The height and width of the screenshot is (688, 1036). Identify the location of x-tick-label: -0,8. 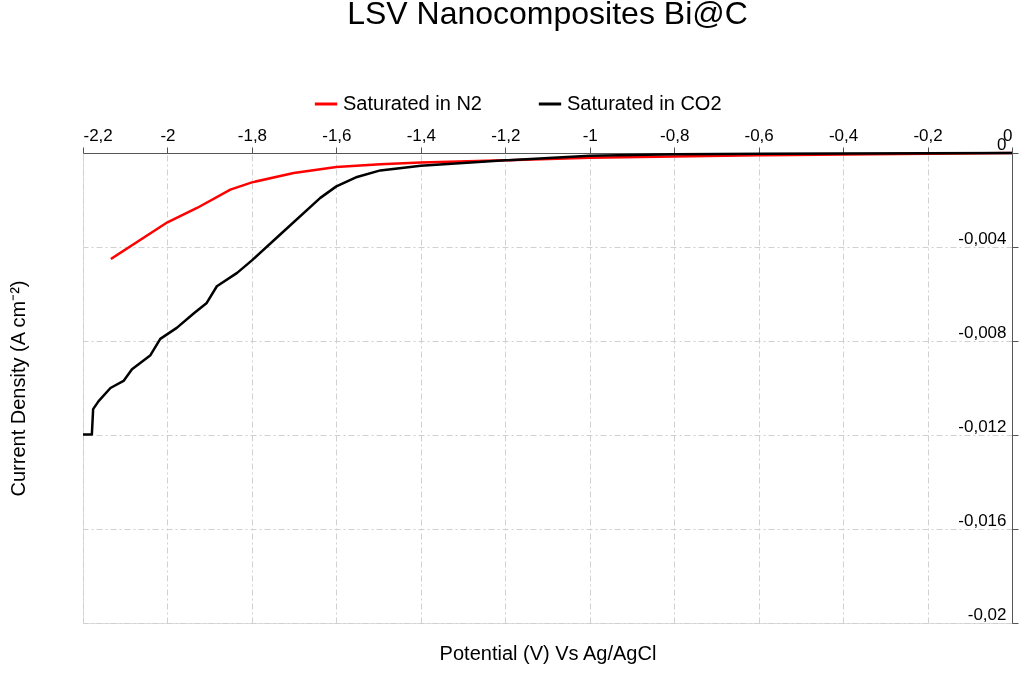
(675, 135).